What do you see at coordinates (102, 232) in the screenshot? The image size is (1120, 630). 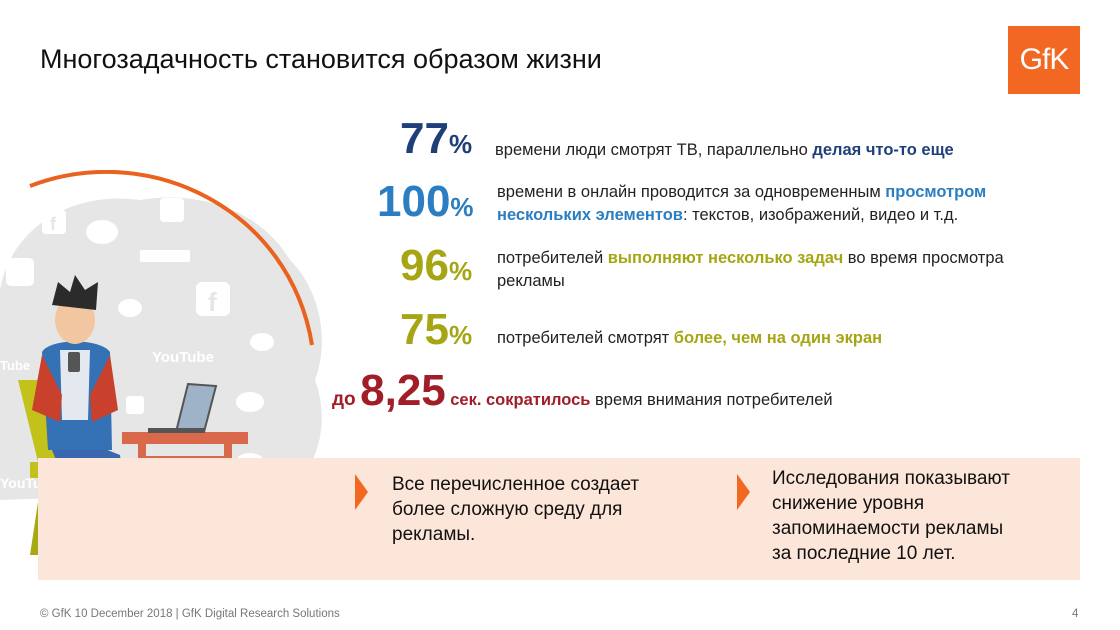 I see `chat-icon` at bounding box center [102, 232].